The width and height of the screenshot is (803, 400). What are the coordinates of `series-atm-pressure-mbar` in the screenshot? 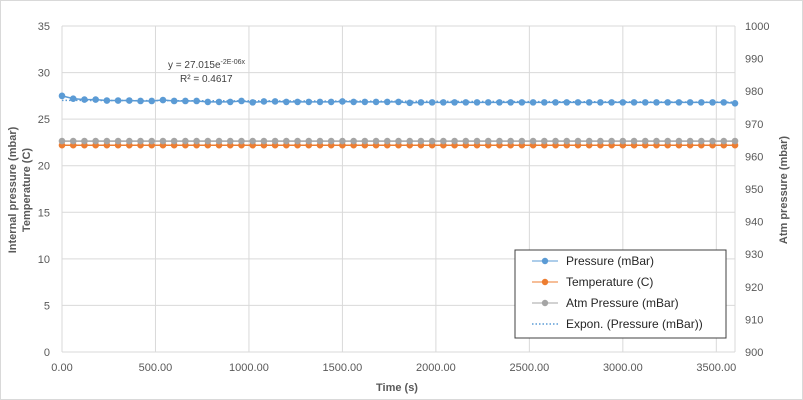 It's located at (398, 141).